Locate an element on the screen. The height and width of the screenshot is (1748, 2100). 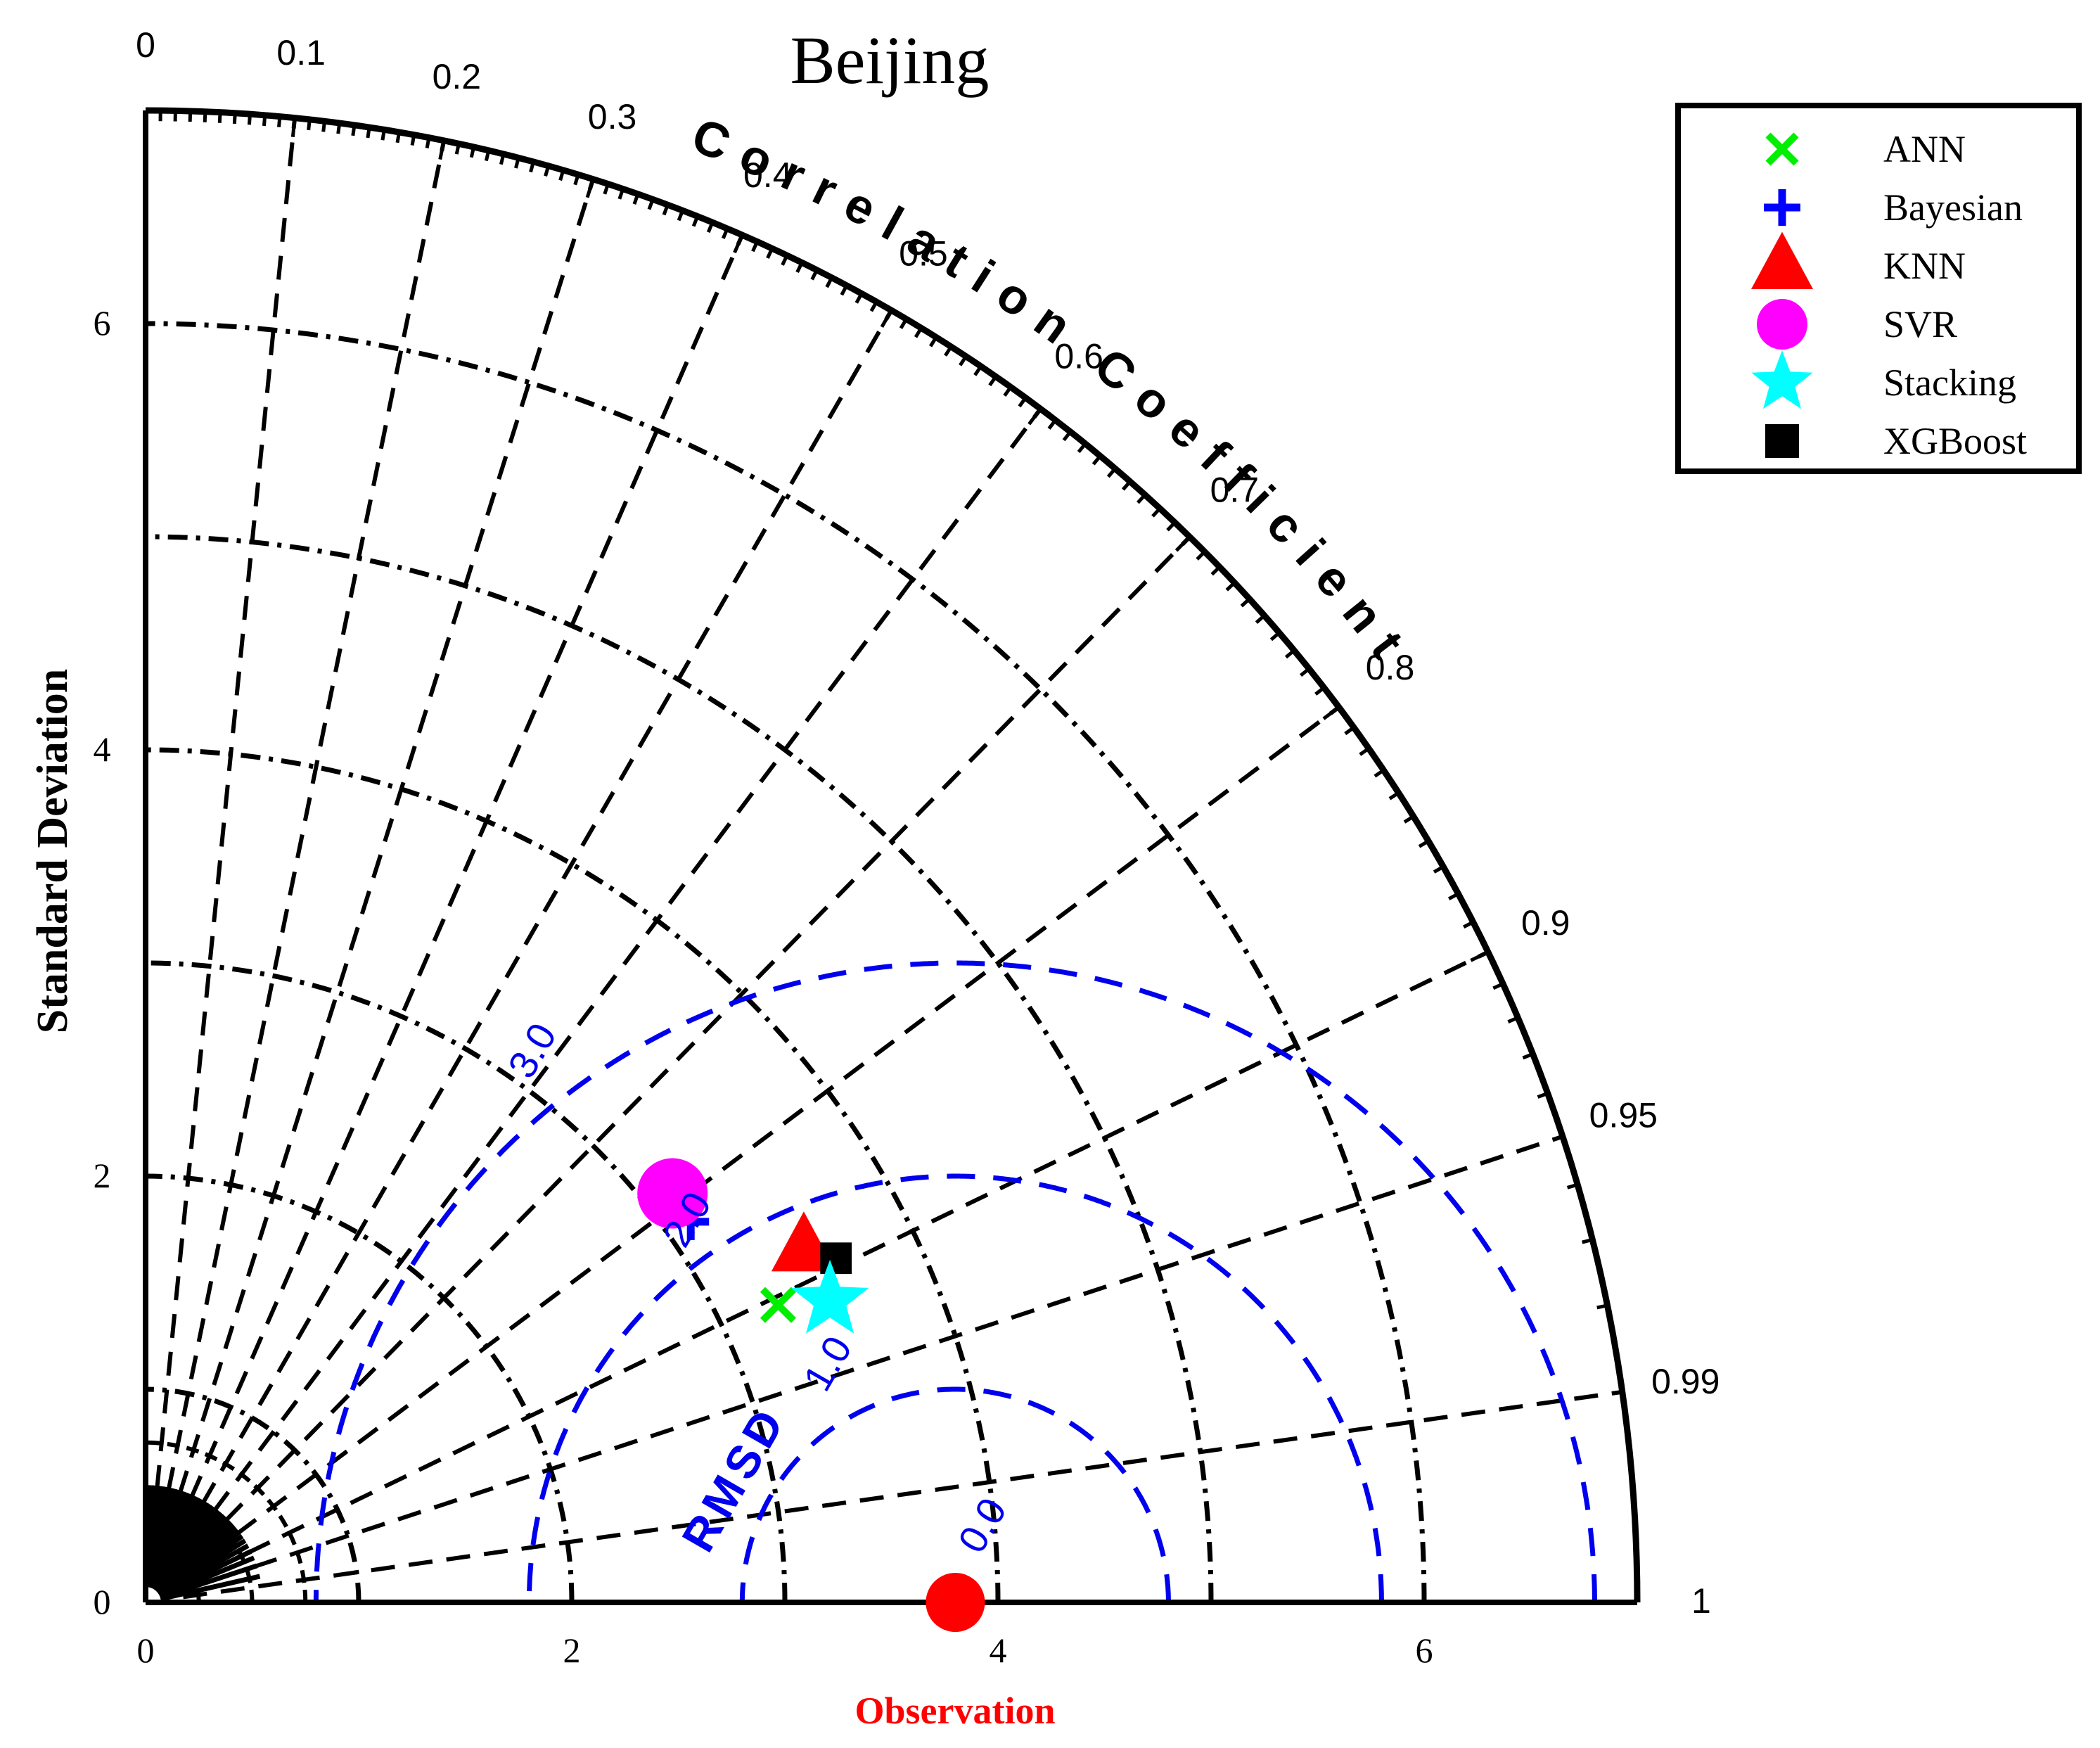
marker-bayesian-legend-swatch is located at coordinates (1782, 207).